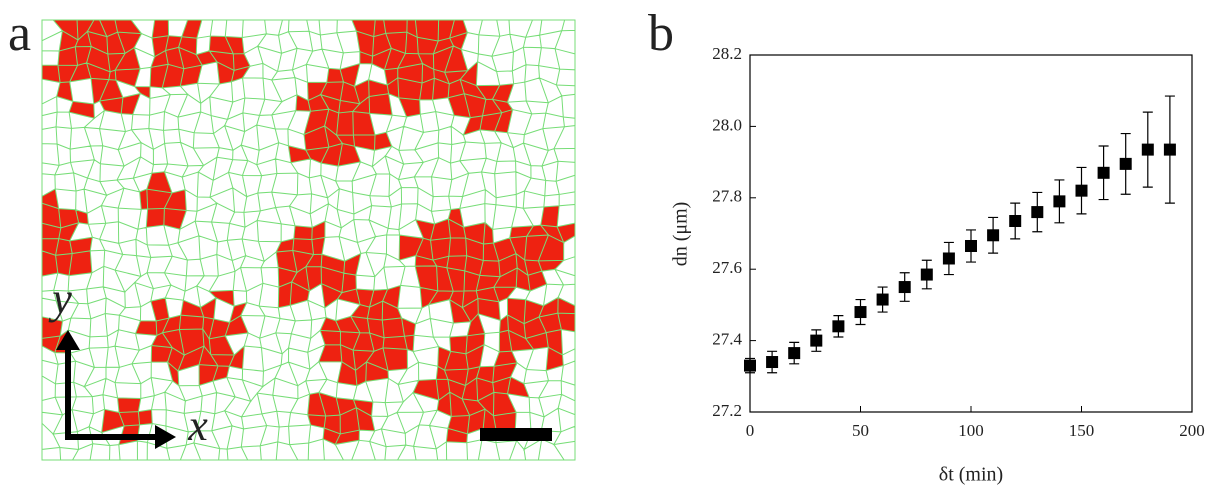 The height and width of the screenshot is (495, 1225). What do you see at coordinates (68, 340) in the screenshot?
I see `y-arrow-head` at bounding box center [68, 340].